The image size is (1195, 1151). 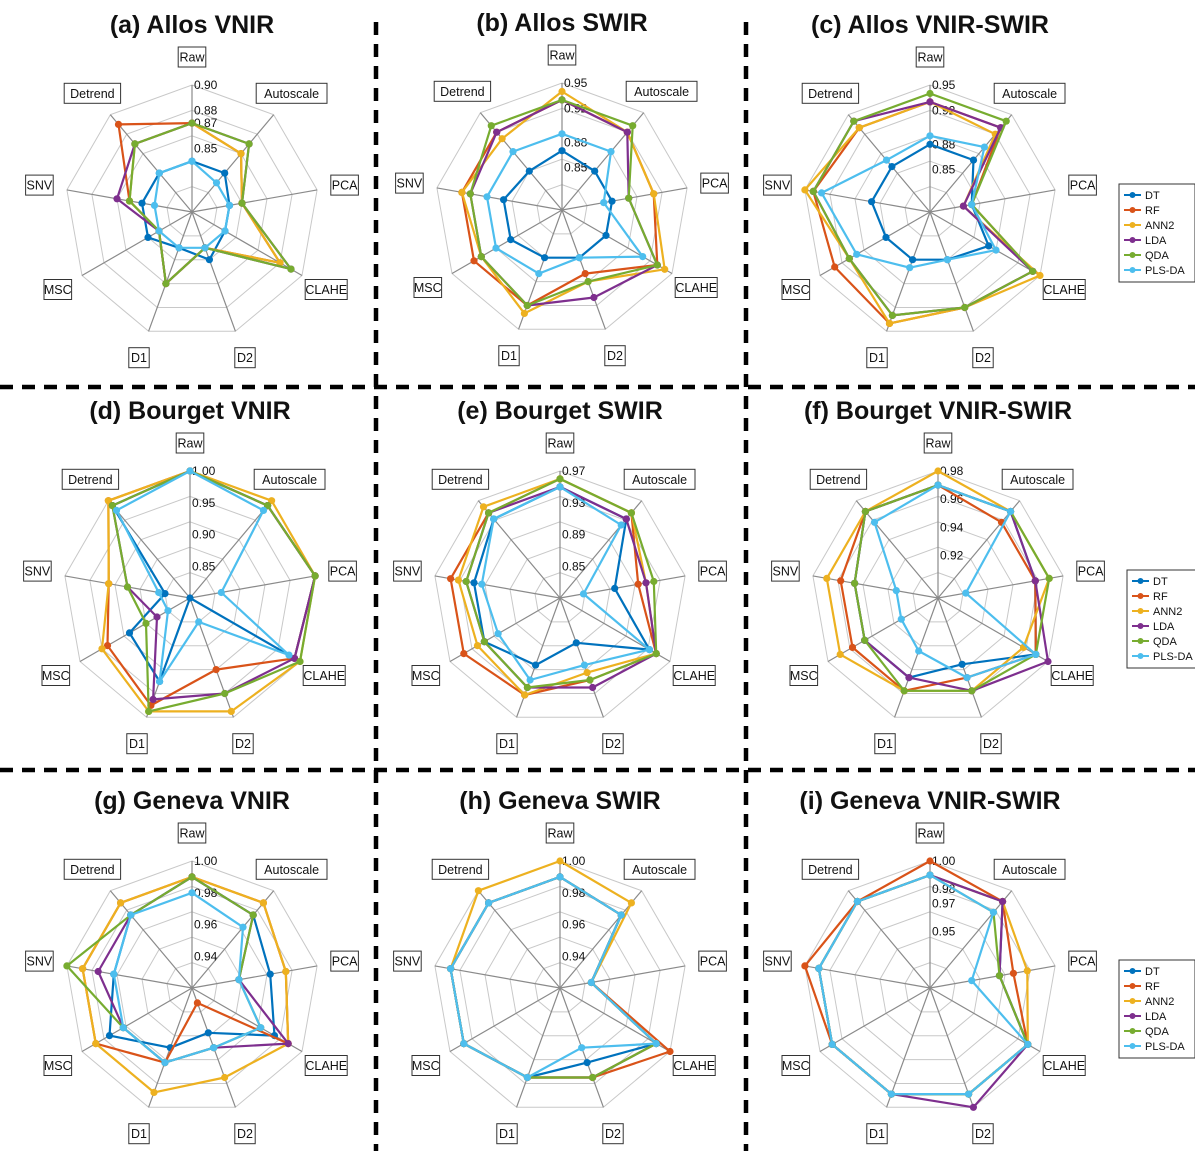 I want to click on series-line-ann2, so click(x=208, y=591).